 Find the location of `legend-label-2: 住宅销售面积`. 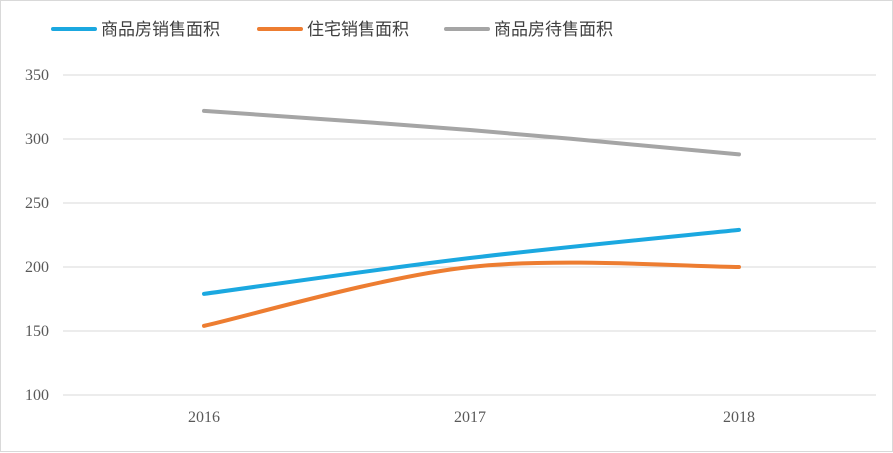

legend-label-2: 住宅销售面积 is located at coordinates (358, 30).